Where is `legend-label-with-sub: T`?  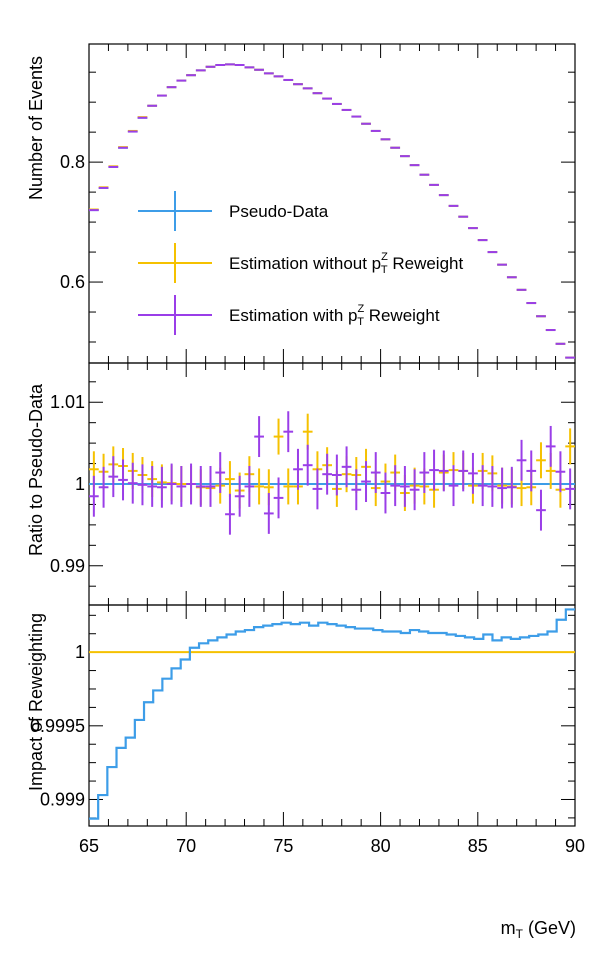 legend-label-with-sub: T is located at coordinates (360, 322).